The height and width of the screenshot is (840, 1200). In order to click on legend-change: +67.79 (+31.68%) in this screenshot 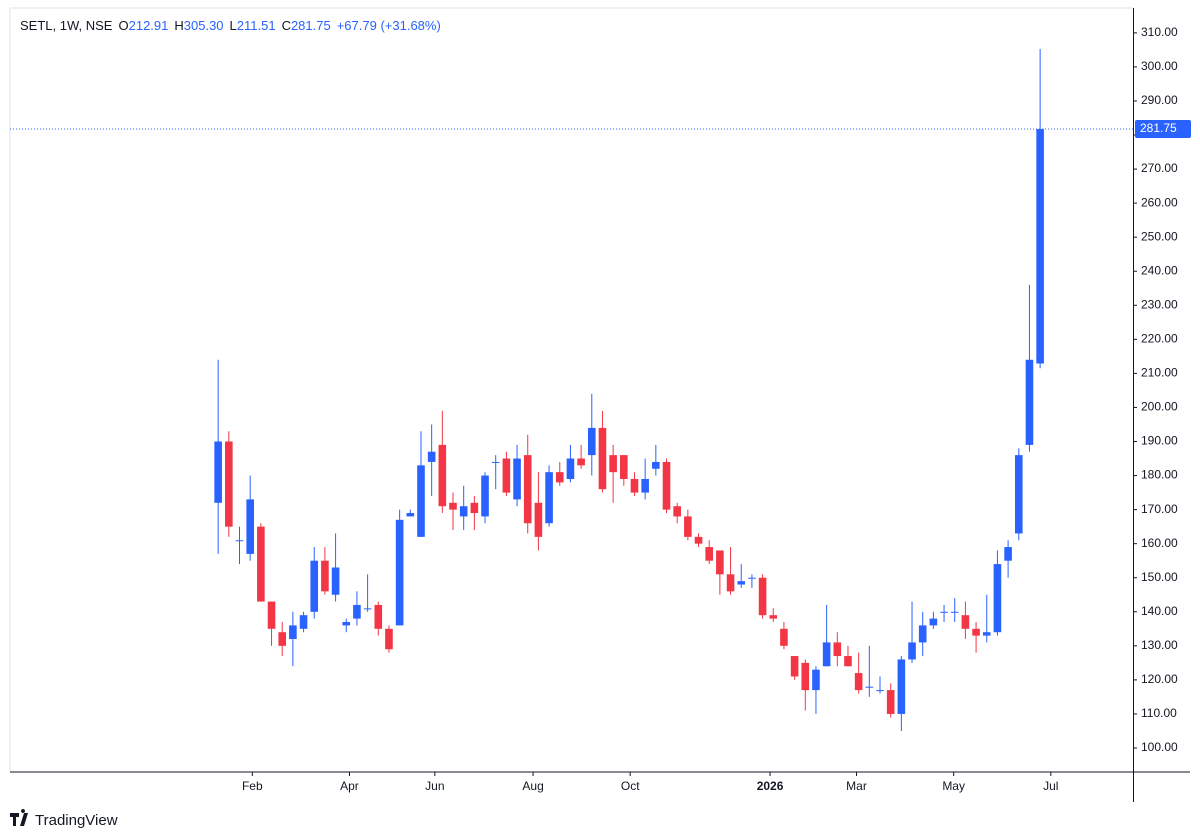, I will do `click(389, 25)`.